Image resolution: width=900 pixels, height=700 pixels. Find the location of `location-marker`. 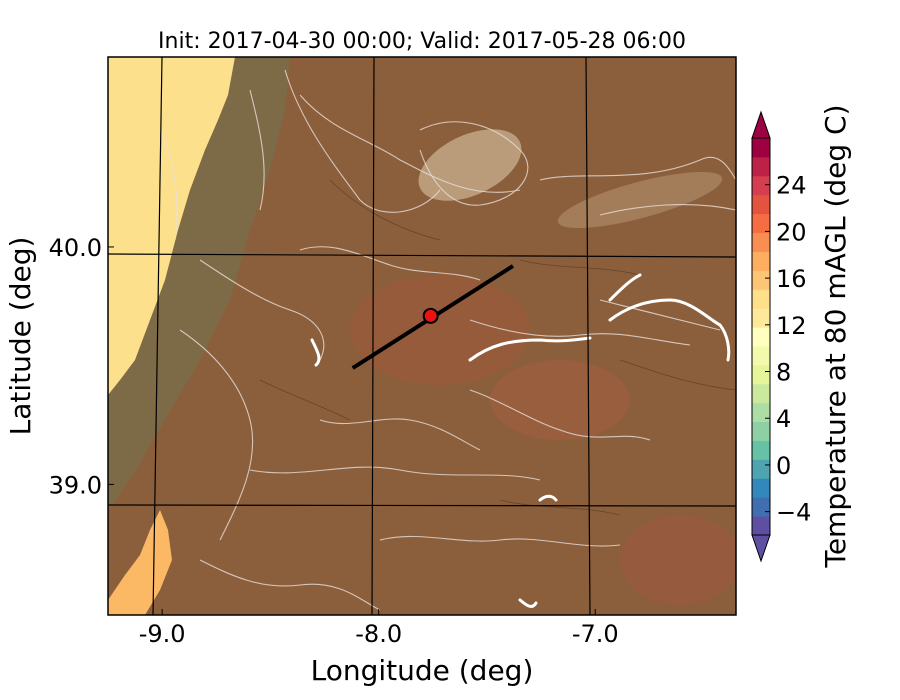

location-marker is located at coordinates (430, 315).